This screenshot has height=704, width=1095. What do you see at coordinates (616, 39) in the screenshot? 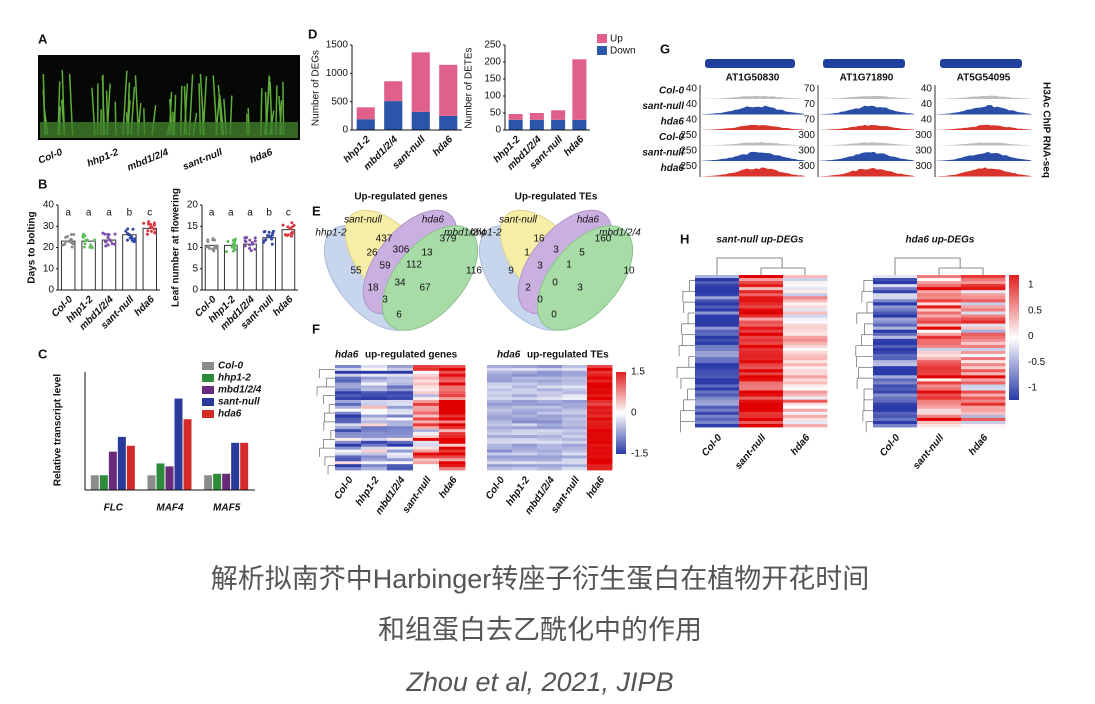
I see `legend-label: Up` at bounding box center [616, 39].